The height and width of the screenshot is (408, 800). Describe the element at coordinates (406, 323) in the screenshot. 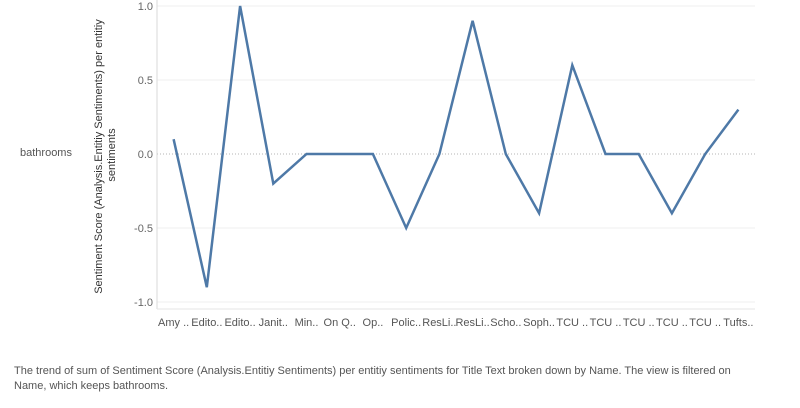

I see `x-tick-label: Polic..` at that location.